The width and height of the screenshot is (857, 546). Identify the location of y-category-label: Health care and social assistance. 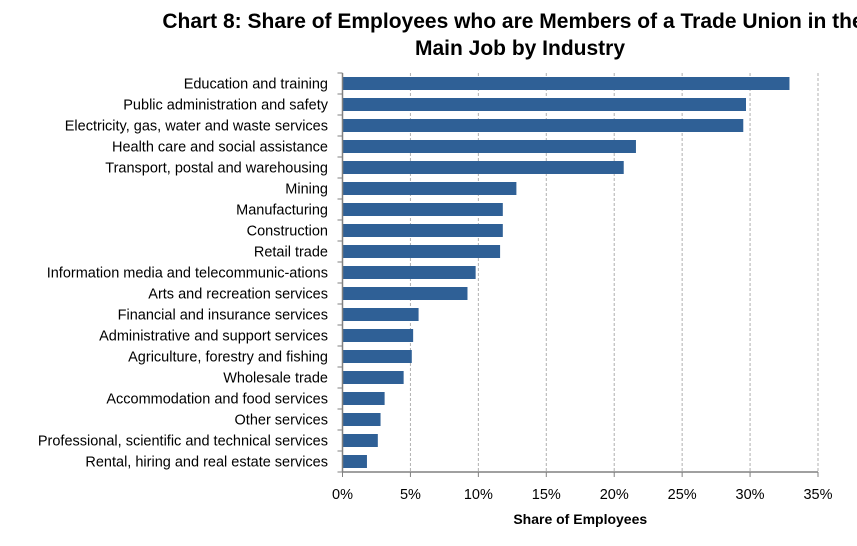
(220, 148).